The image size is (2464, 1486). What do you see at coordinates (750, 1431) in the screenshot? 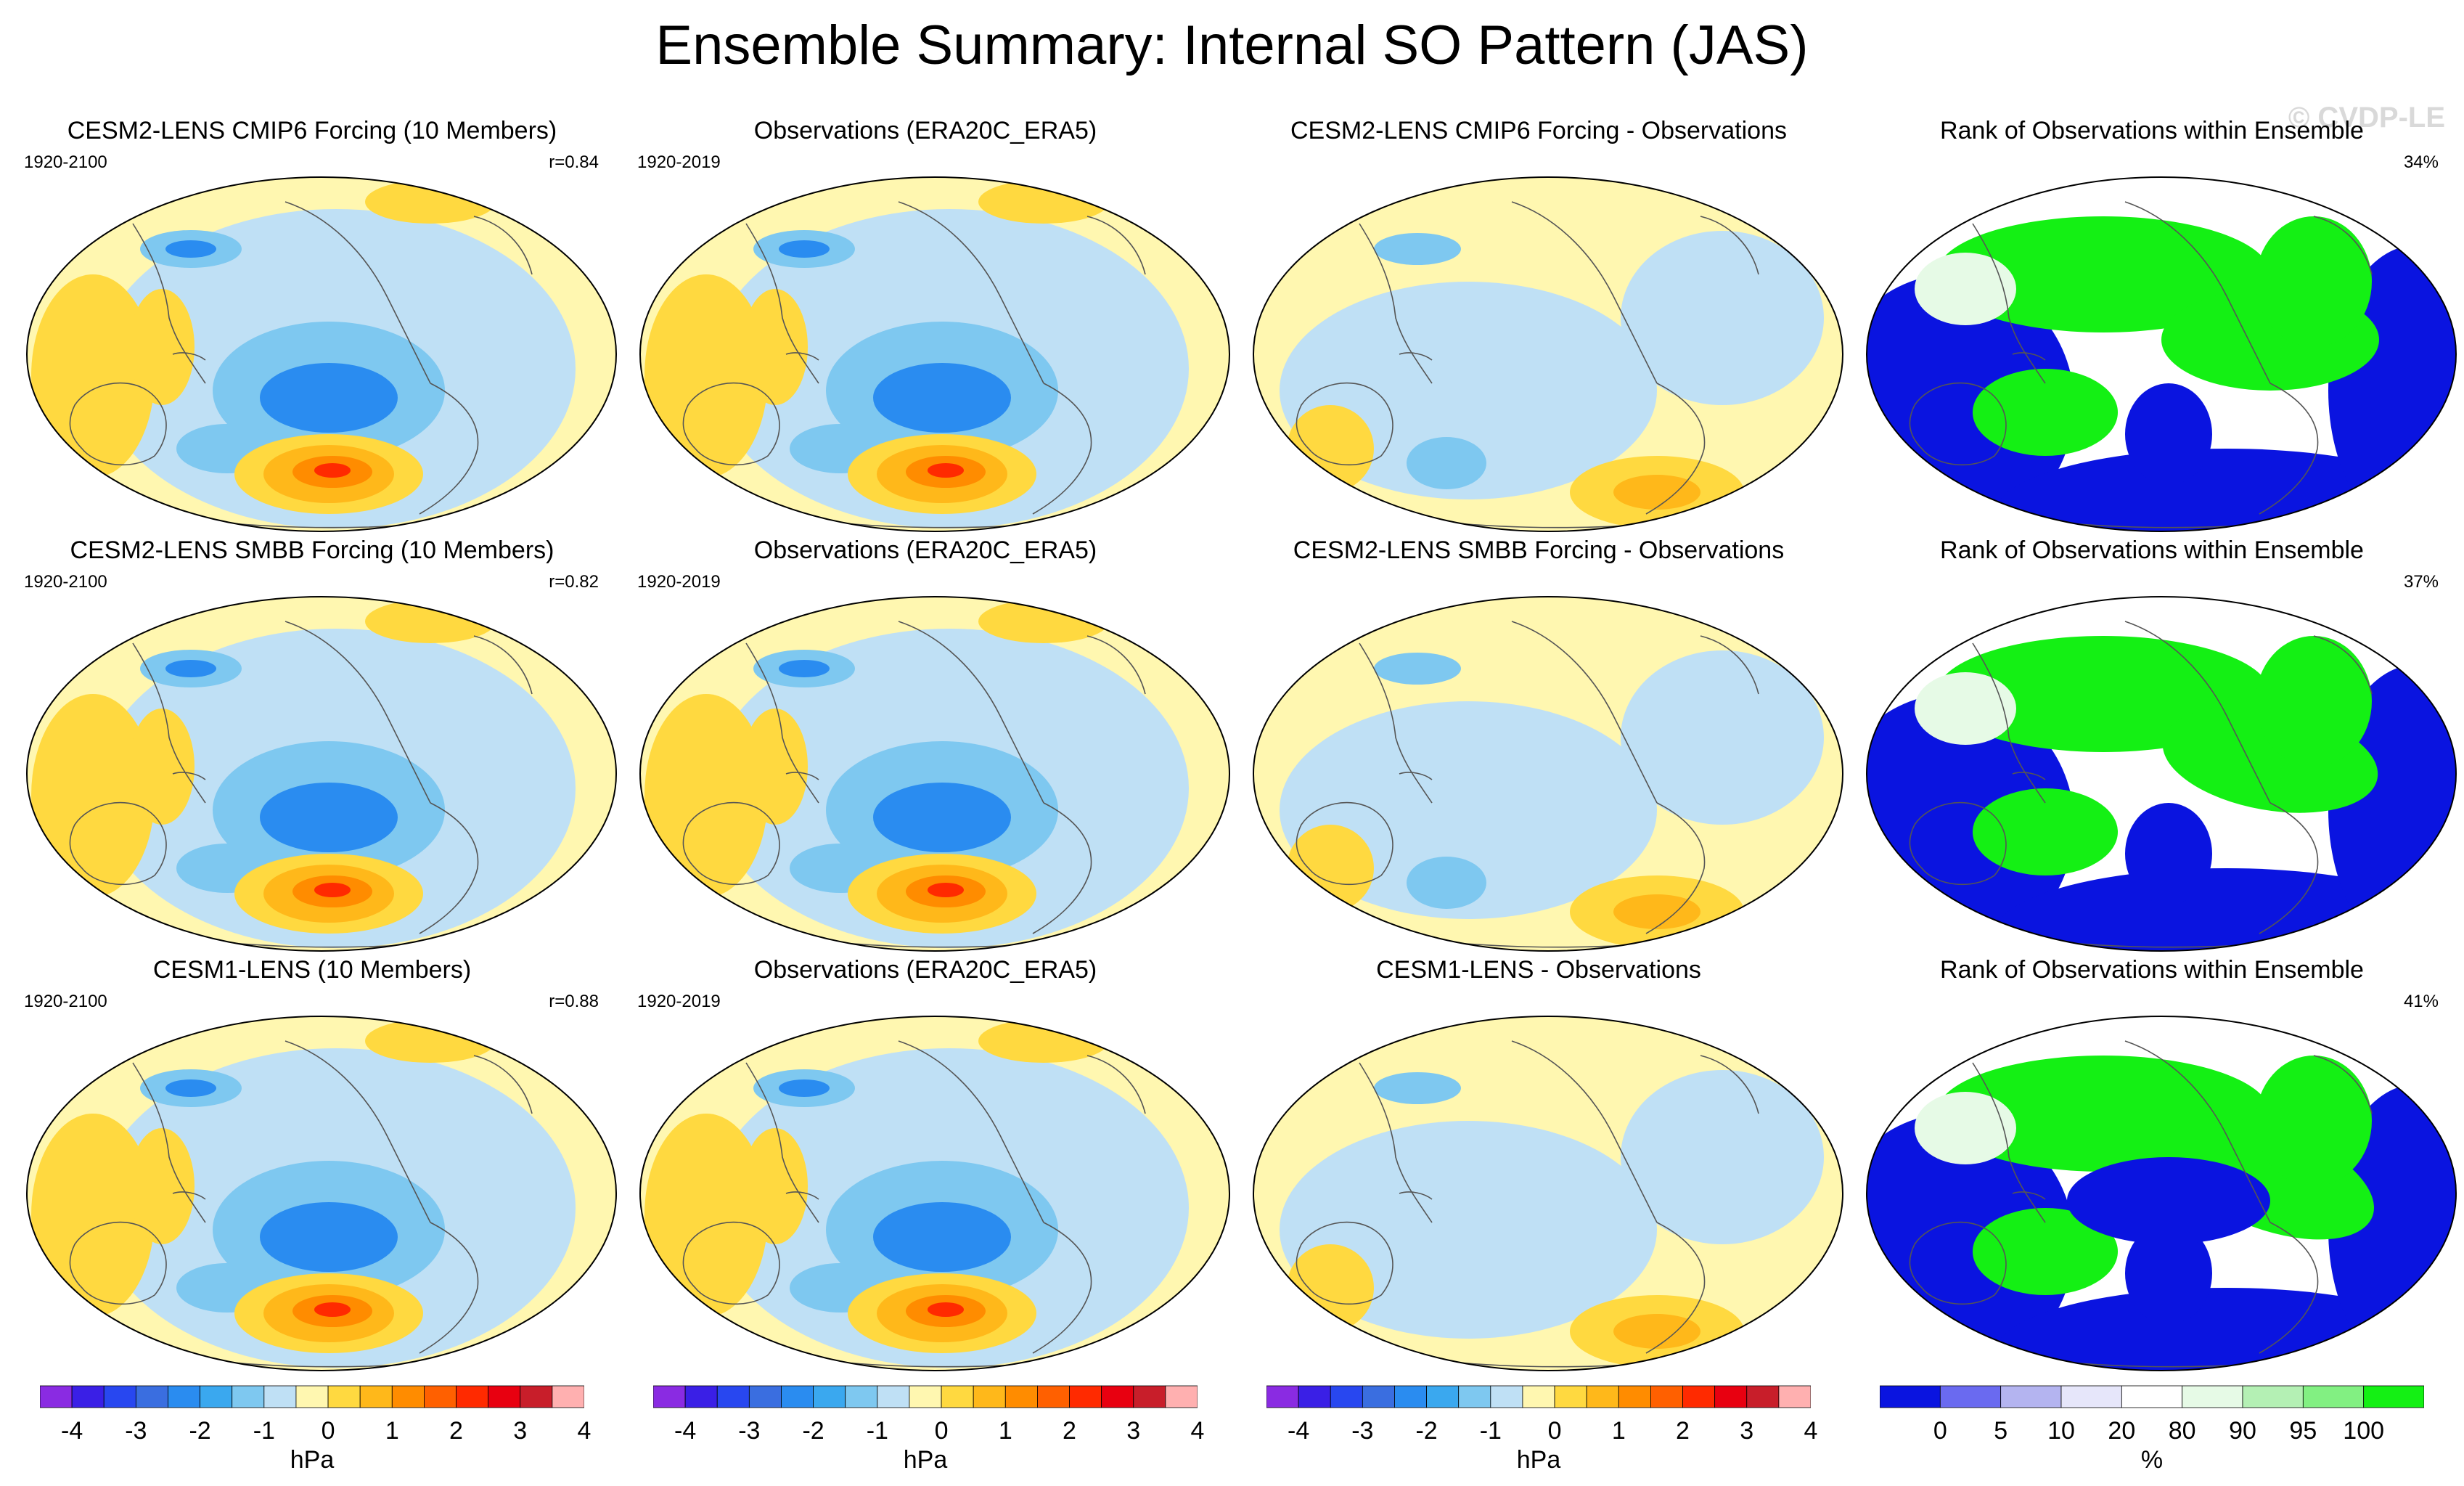
I see `colorbar-tick-label: -3` at bounding box center [750, 1431].